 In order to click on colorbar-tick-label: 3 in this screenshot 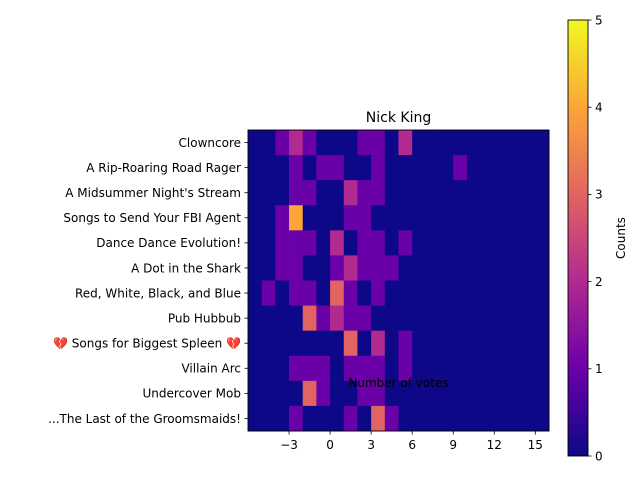, I will do `click(599, 195)`.